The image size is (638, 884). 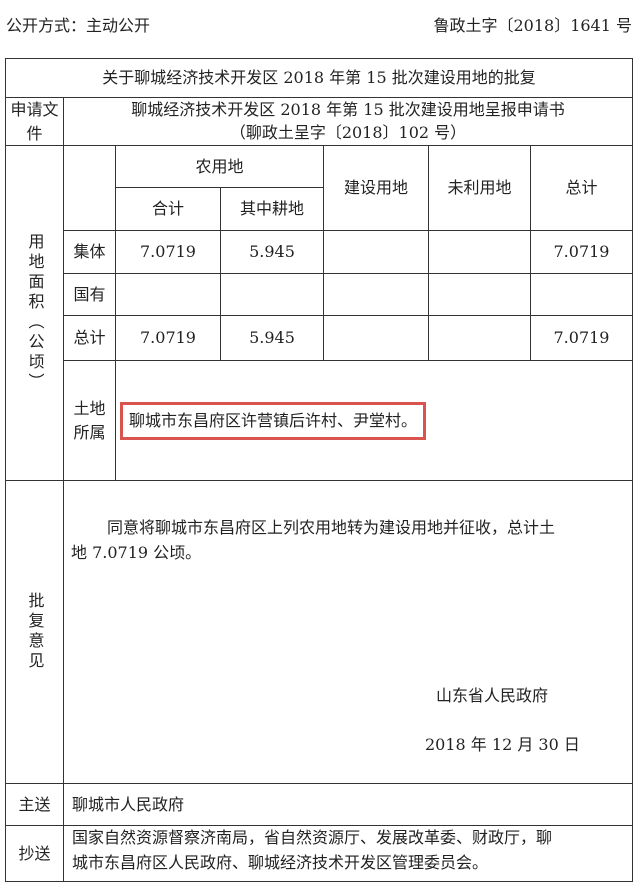 I want to click on row-label: 国有, so click(x=89, y=294).